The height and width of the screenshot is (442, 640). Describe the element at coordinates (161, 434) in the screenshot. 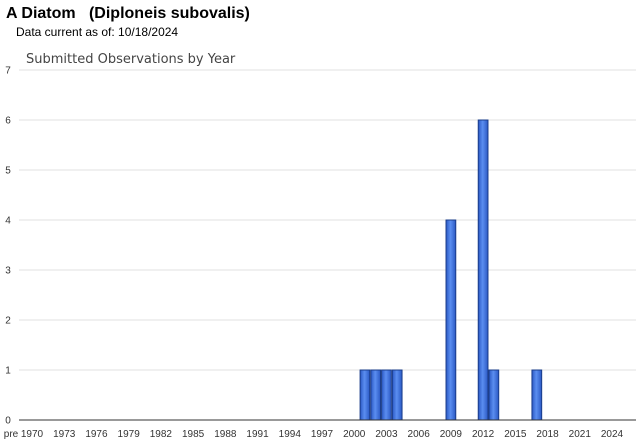

I see `x-tick-label: 1982` at that location.